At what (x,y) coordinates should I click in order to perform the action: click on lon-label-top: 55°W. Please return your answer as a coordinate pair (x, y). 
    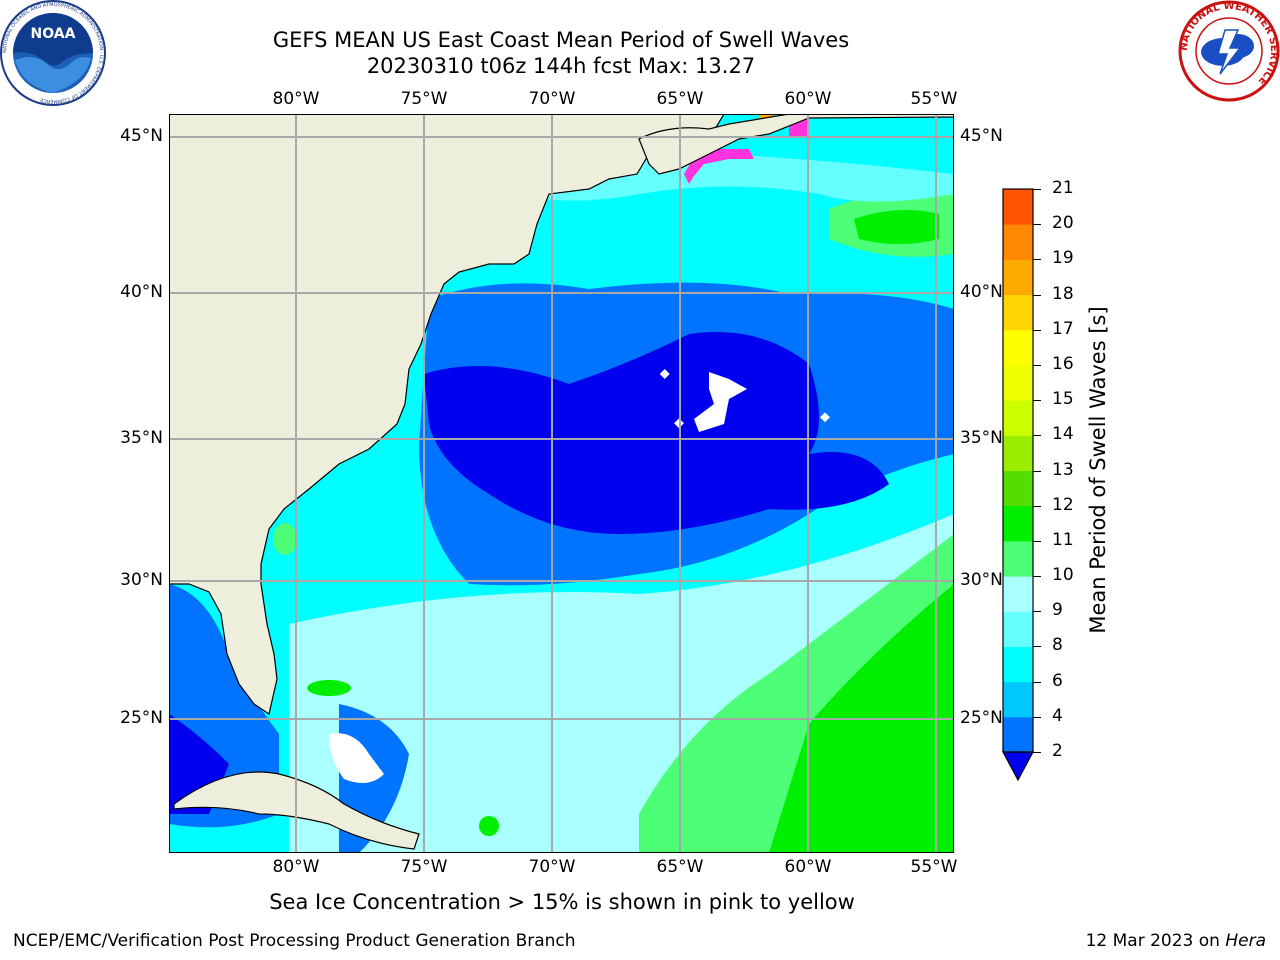
    Looking at the image, I should click on (934, 99).